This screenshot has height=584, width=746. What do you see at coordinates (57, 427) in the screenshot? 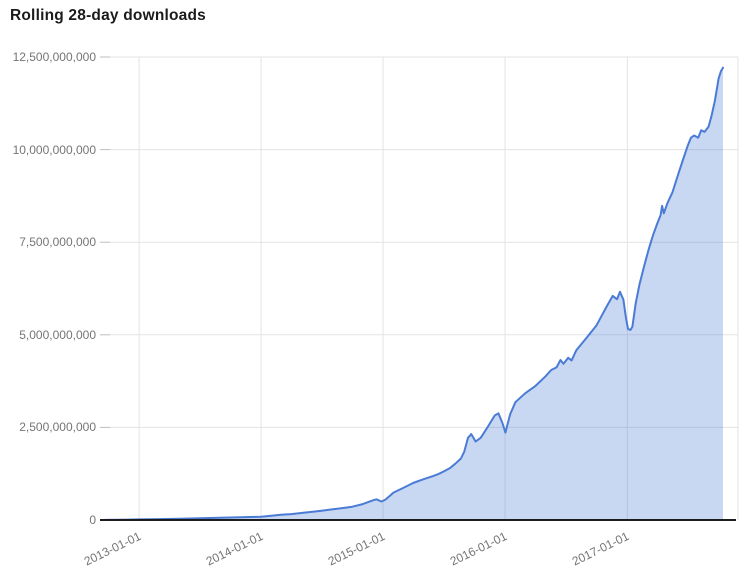
I see `y-axis-tick-label: 2,500,000,000` at bounding box center [57, 427].